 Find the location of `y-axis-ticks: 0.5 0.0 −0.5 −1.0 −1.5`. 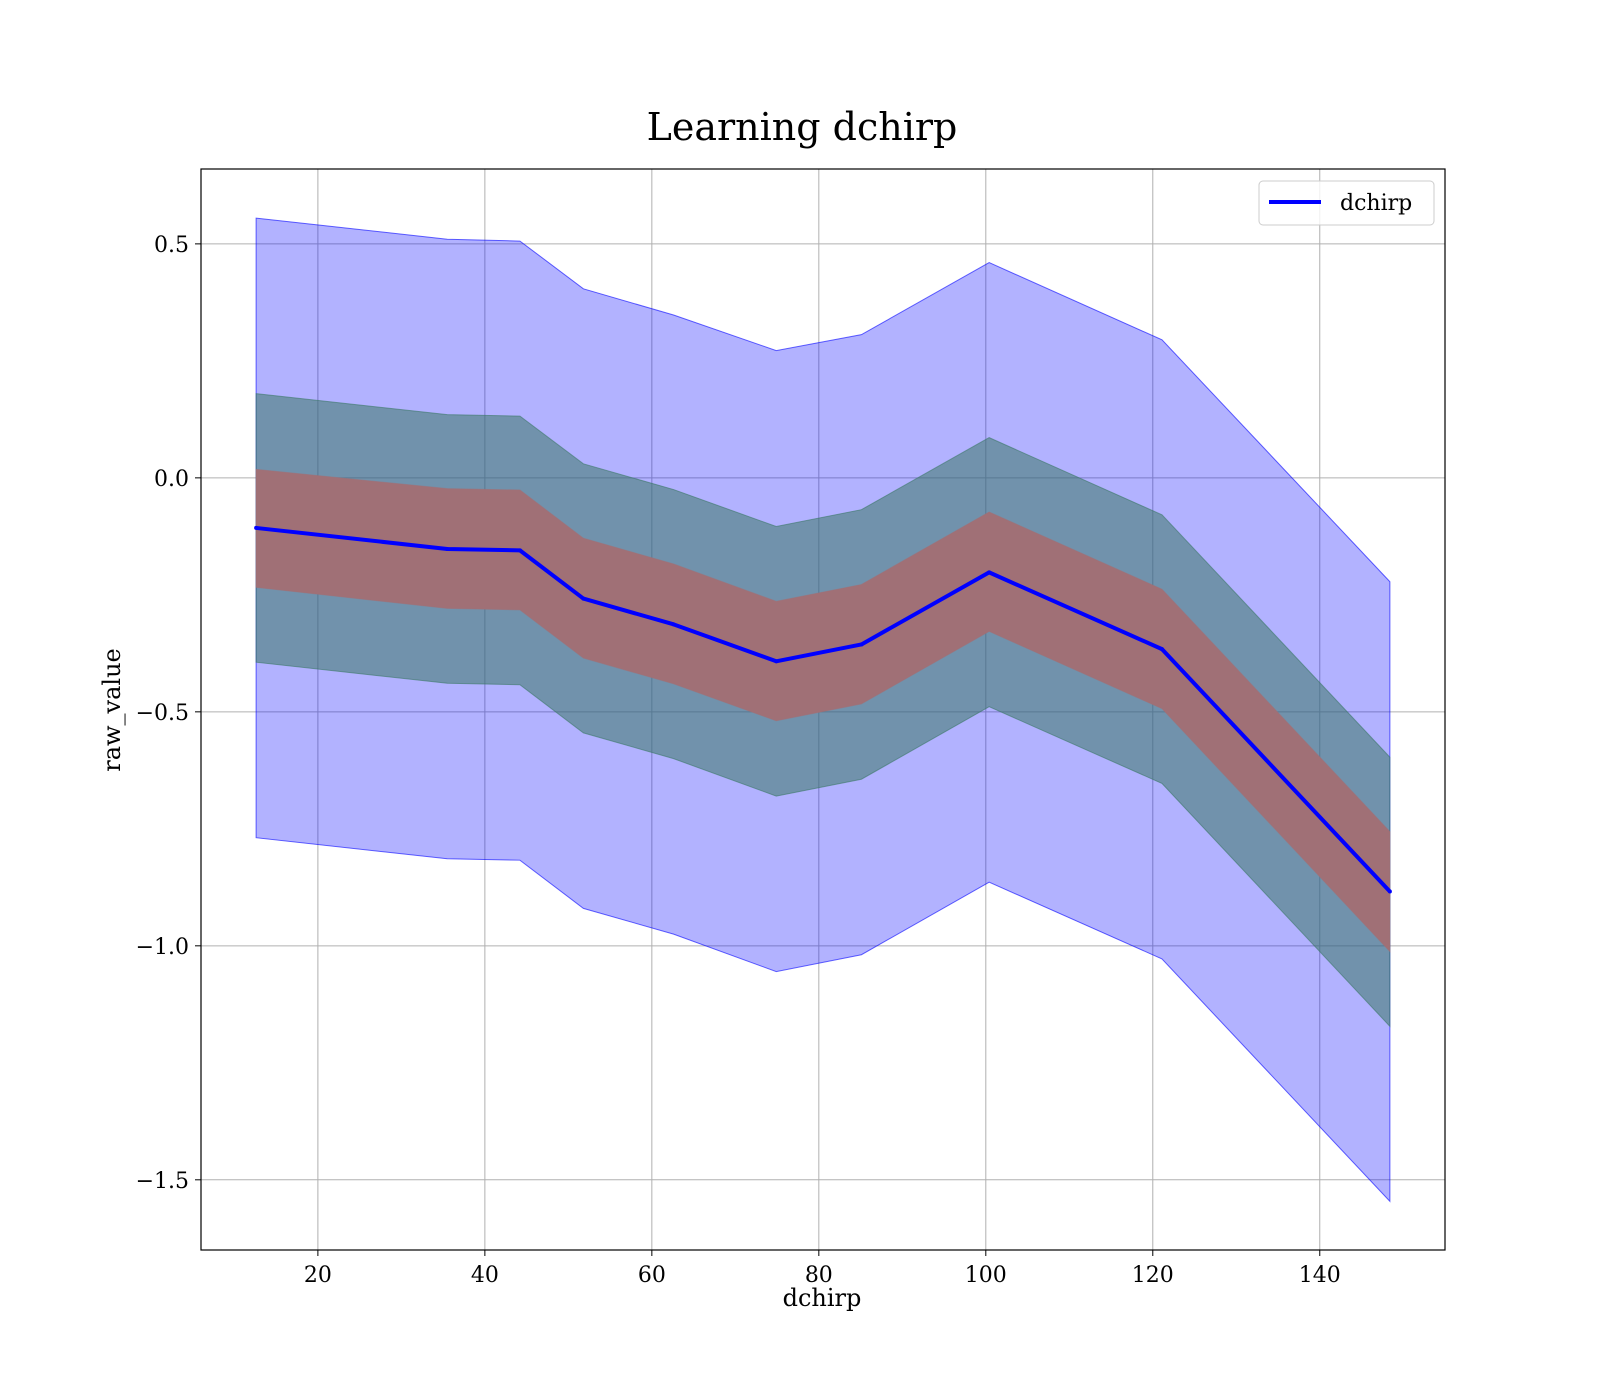

y-axis-ticks: 0.5 0.0 −0.5 −1.0 −1.5 is located at coordinates (168, 713).